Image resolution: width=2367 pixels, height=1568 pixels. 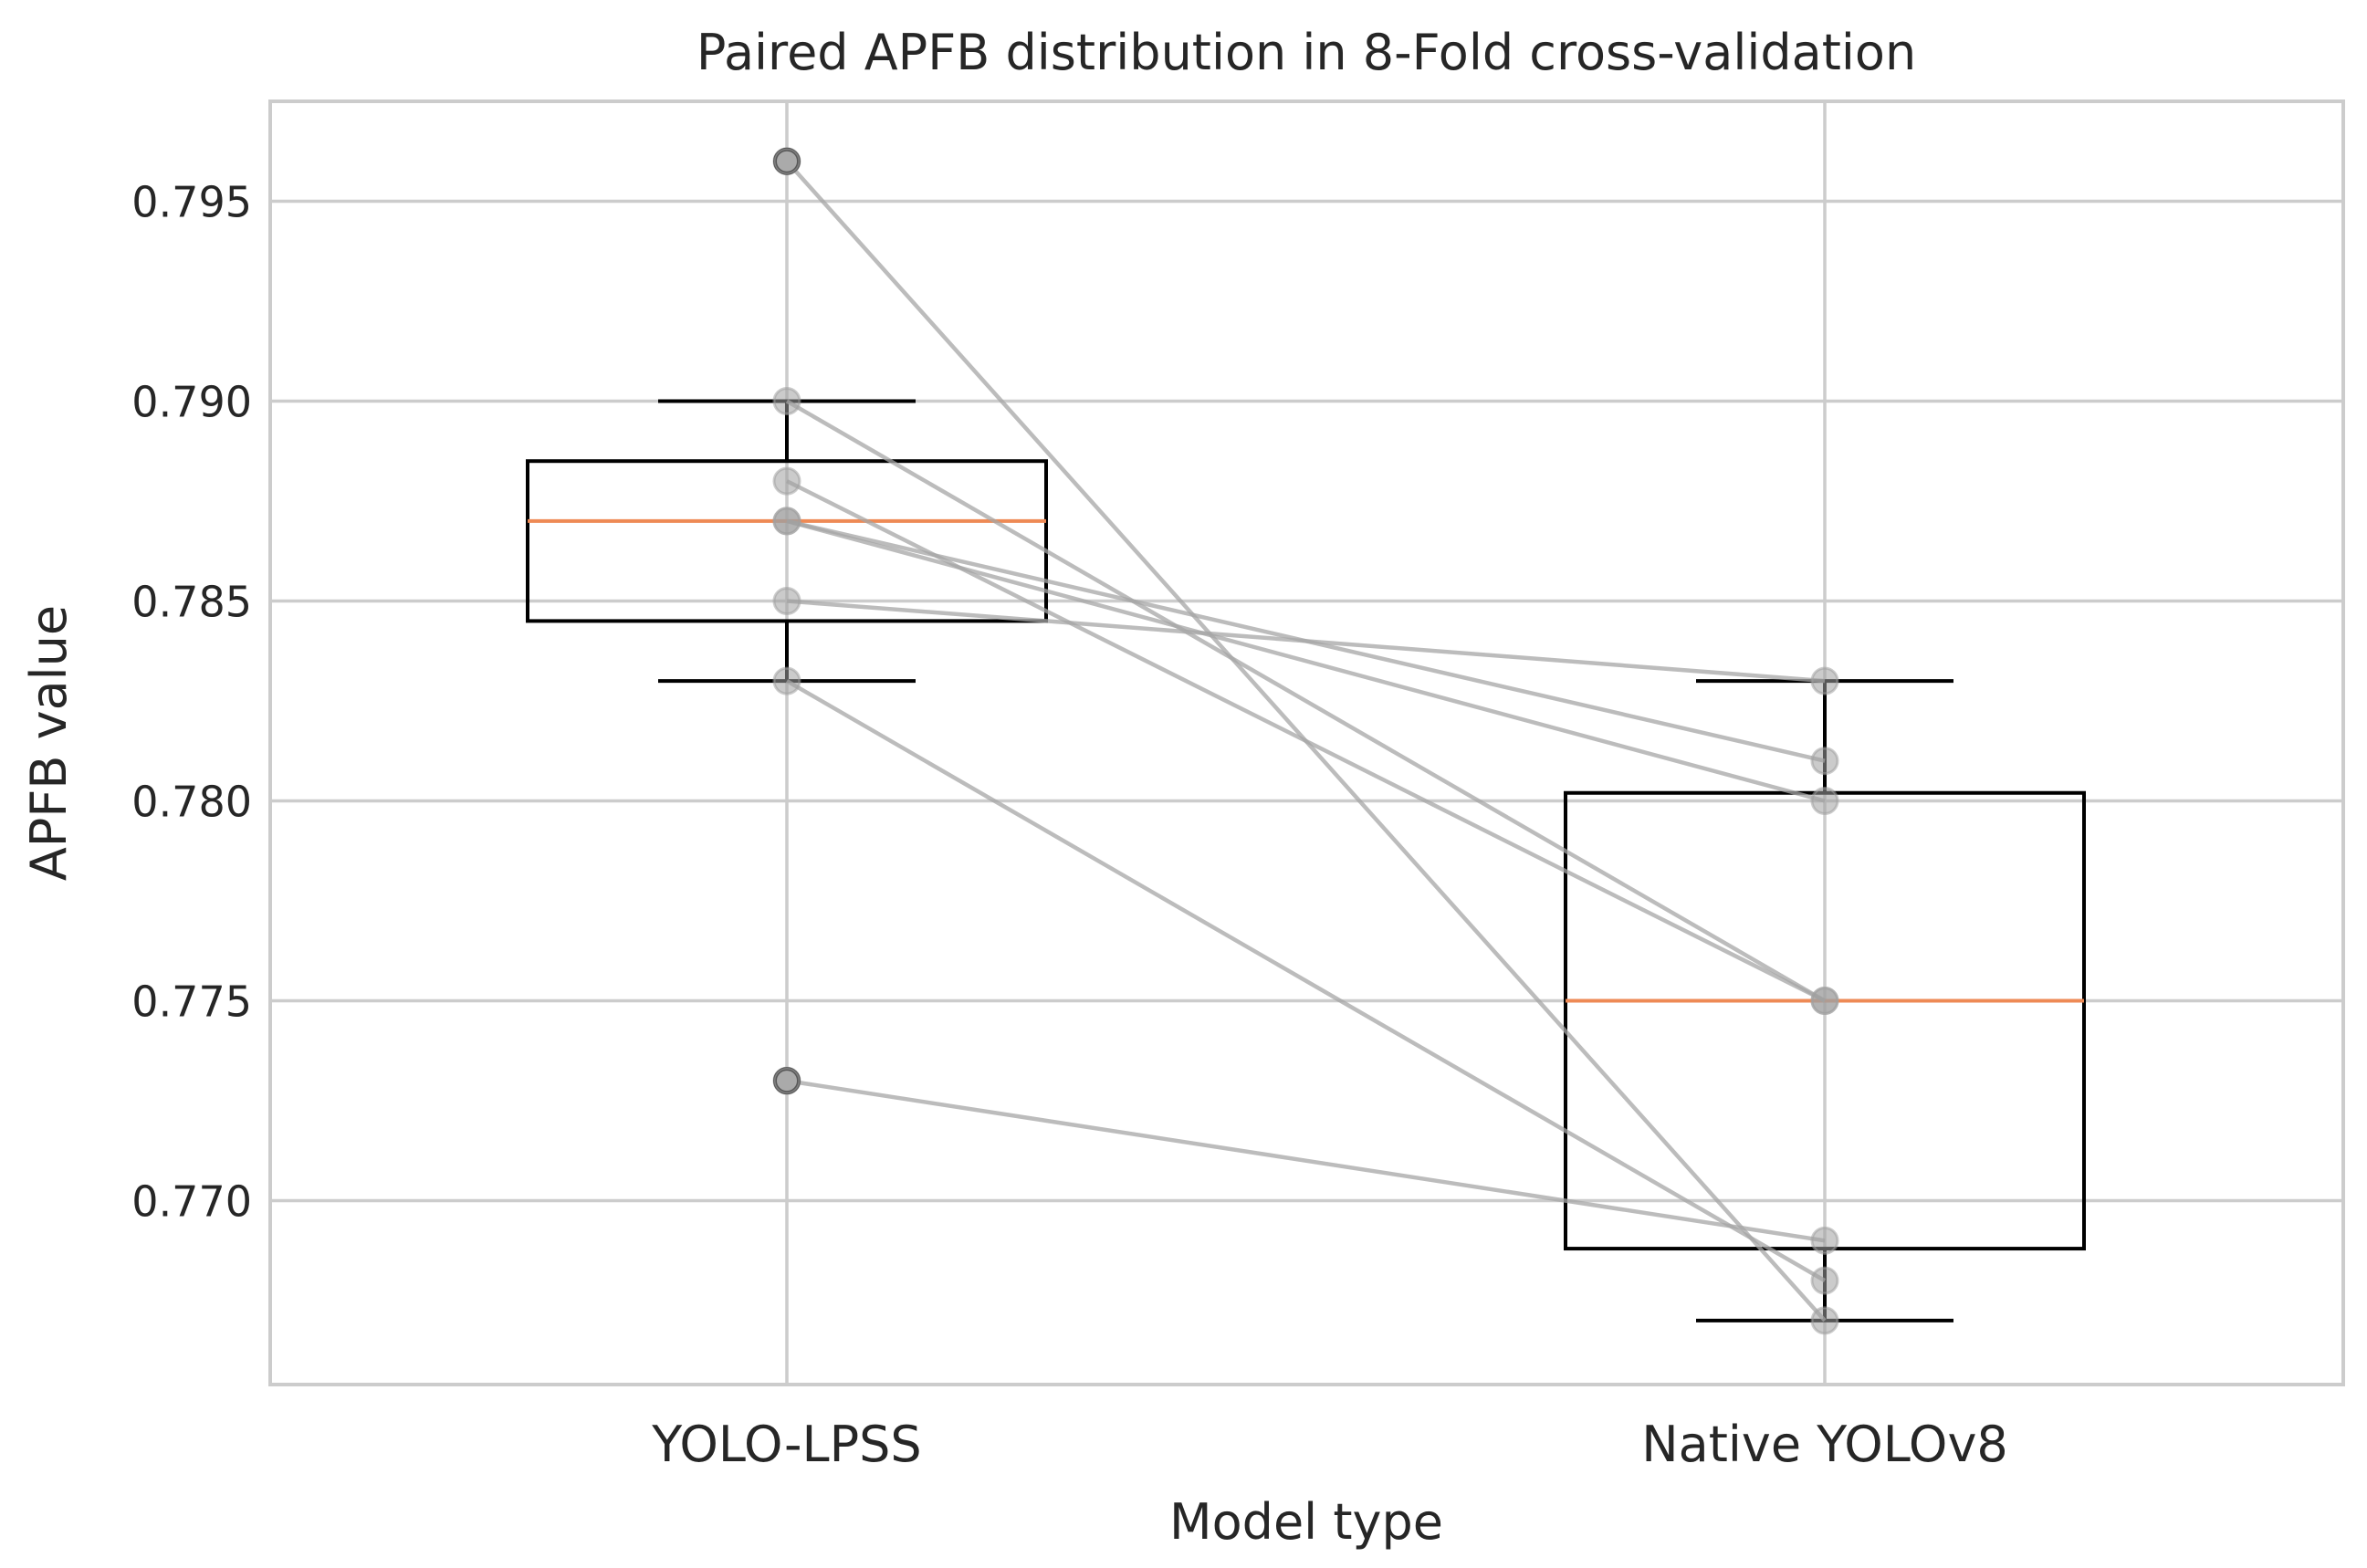 I want to click on y-tick-label: 0.795, so click(x=191, y=202).